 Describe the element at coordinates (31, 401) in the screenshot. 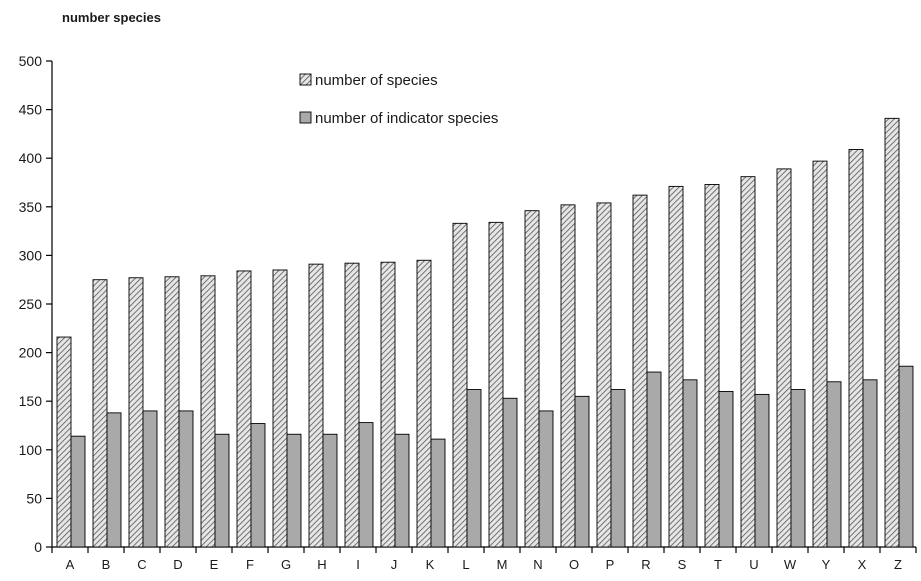

I see `y-tick-label: 150` at that location.